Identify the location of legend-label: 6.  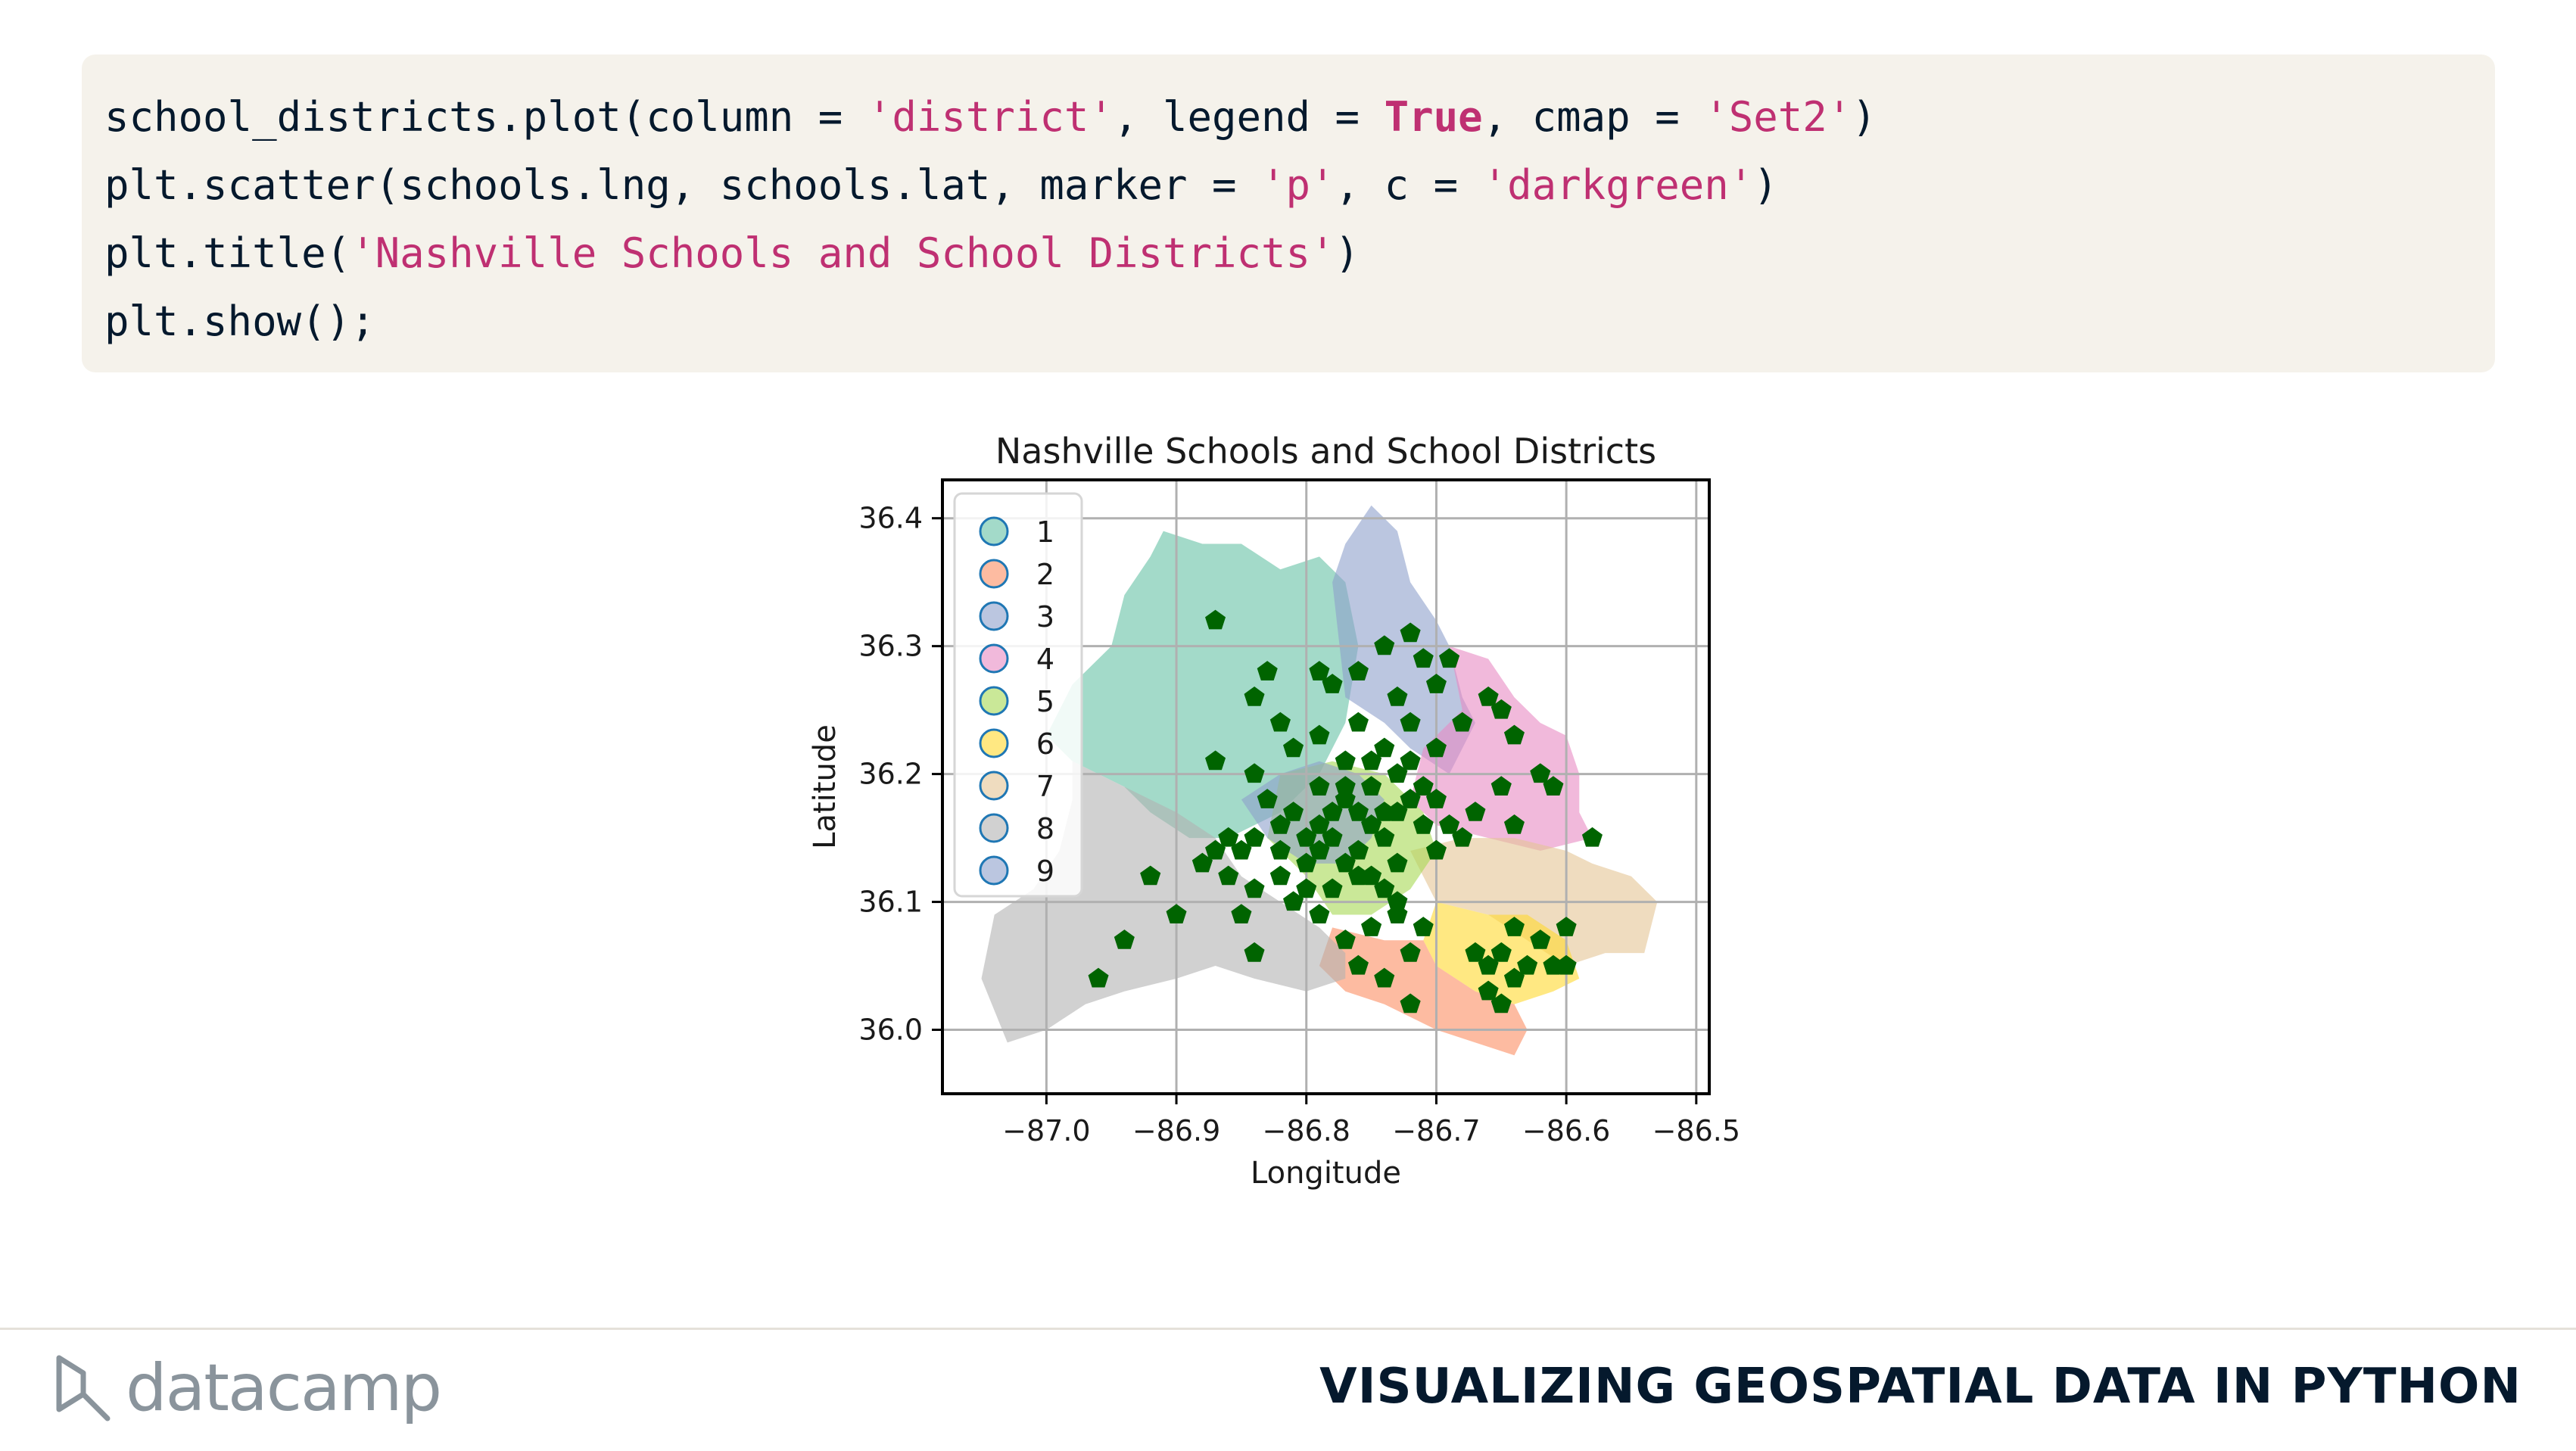
(1045, 744).